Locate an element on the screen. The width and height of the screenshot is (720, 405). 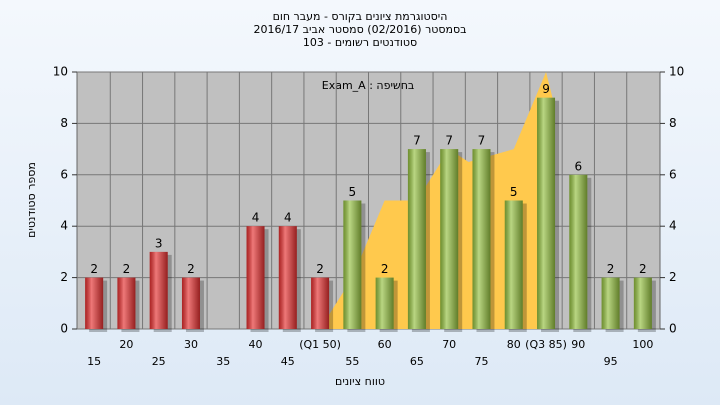
data-label: 9 is located at coordinates (546, 89).